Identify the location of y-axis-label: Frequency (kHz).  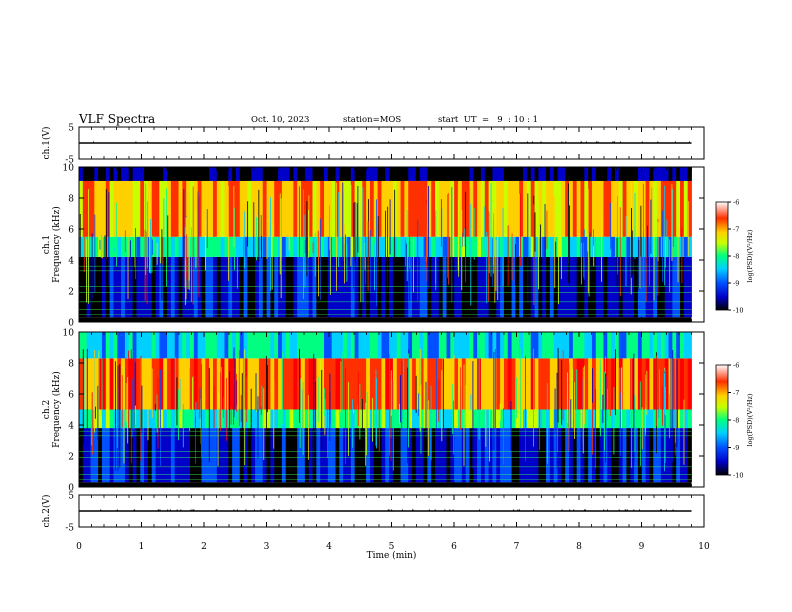
(56, 409).